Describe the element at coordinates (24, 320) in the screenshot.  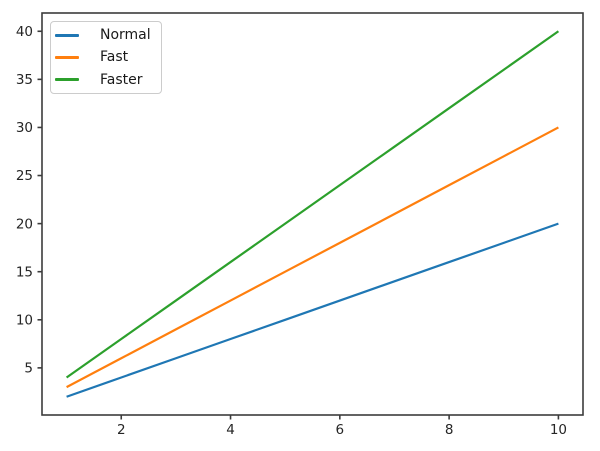
I see `y-tick-label: 10` at that location.